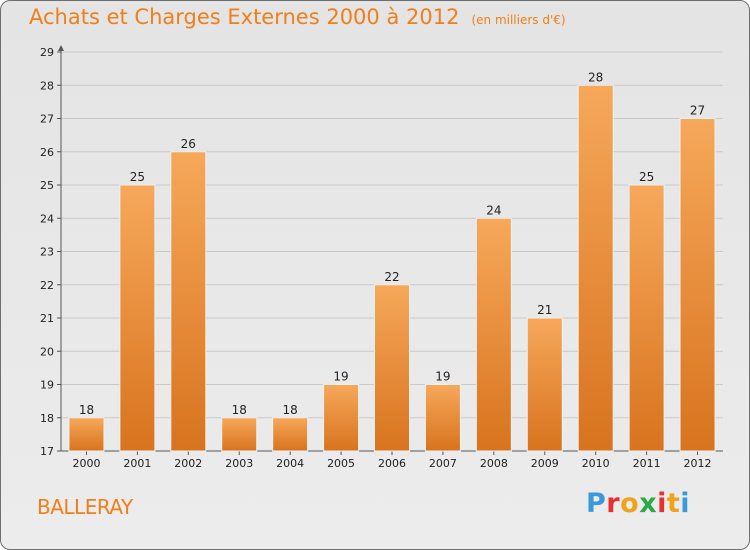 This screenshot has height=550, width=750. I want to click on data-label: 28, so click(595, 77).